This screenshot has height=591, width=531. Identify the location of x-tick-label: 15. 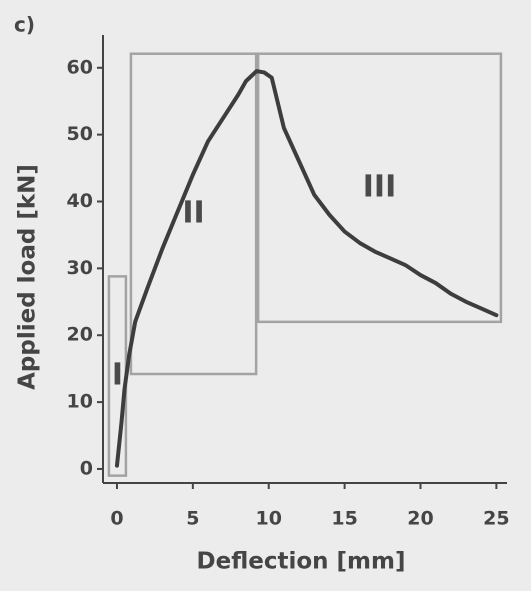
(344, 519).